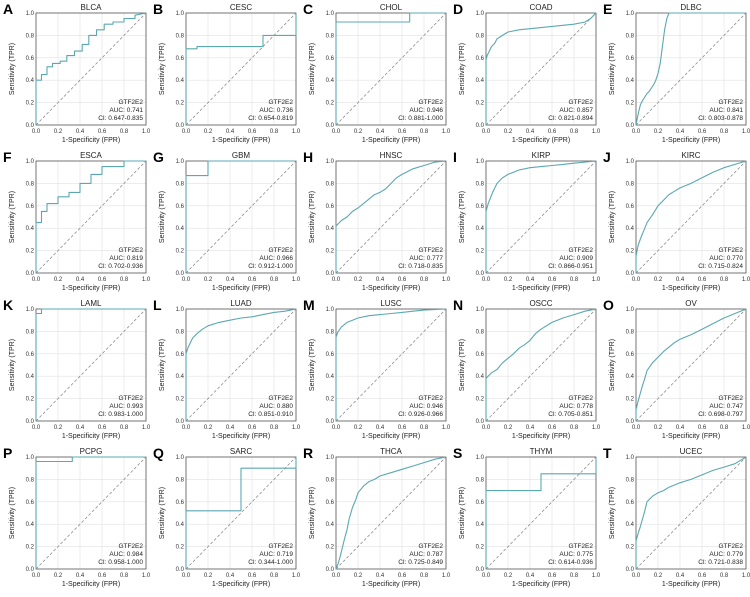 Image resolution: width=750 pixels, height=597 pixels. I want to click on auc-label: AUC: 0.736, so click(276, 110).